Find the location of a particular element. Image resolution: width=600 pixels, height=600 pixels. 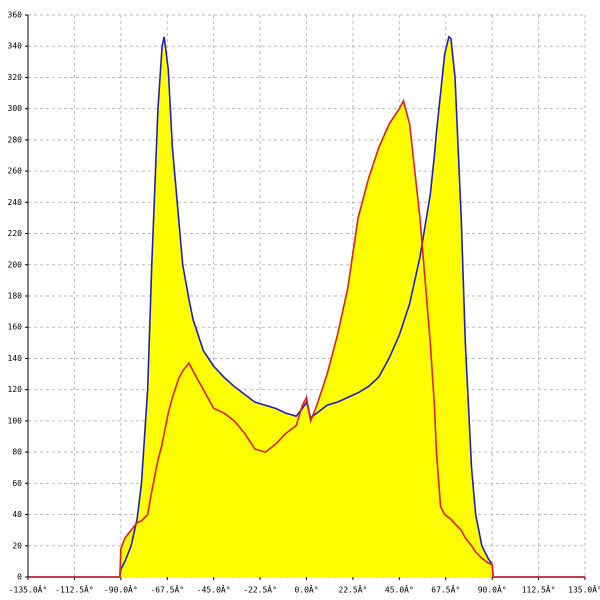

x-tick-label: -45.0Â° is located at coordinates (214, 589).